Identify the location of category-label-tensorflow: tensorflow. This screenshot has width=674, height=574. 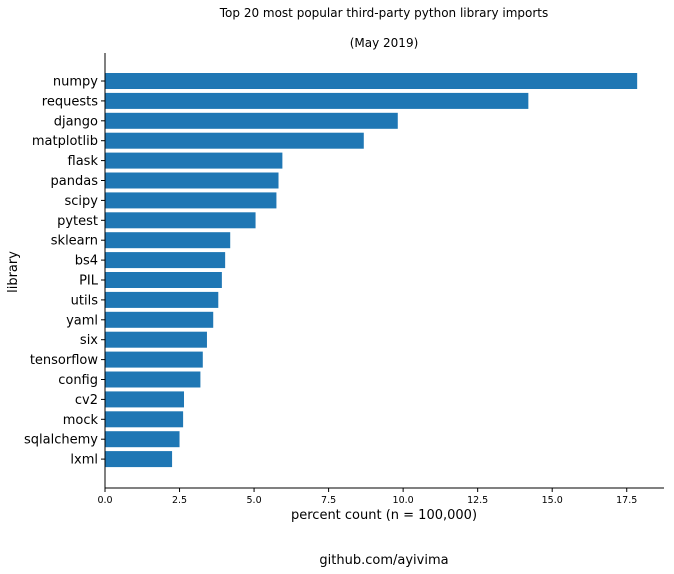
(64, 360).